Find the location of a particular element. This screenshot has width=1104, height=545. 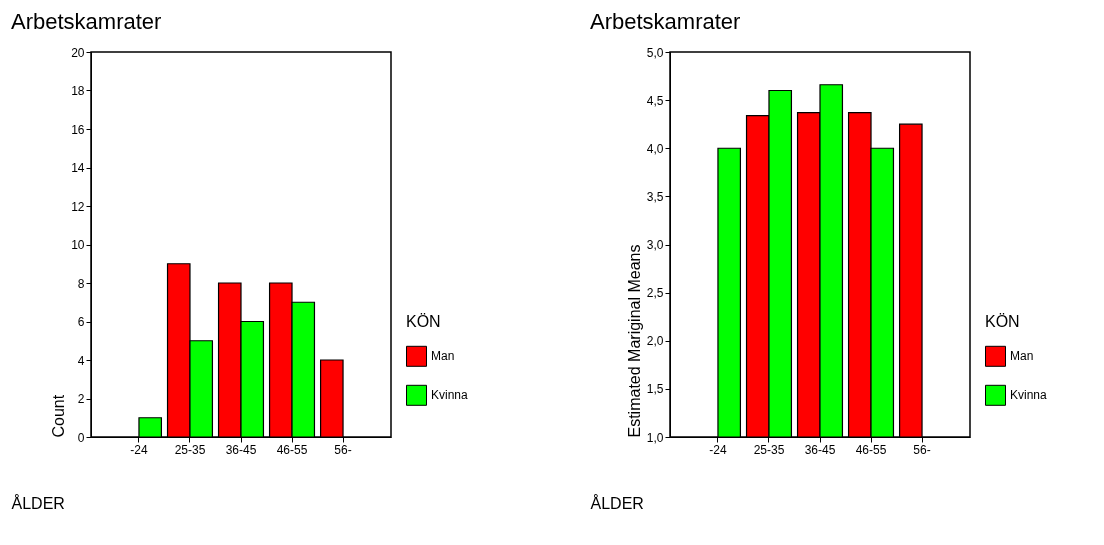

y-tick-label: 4,0 is located at coordinates (655, 148).